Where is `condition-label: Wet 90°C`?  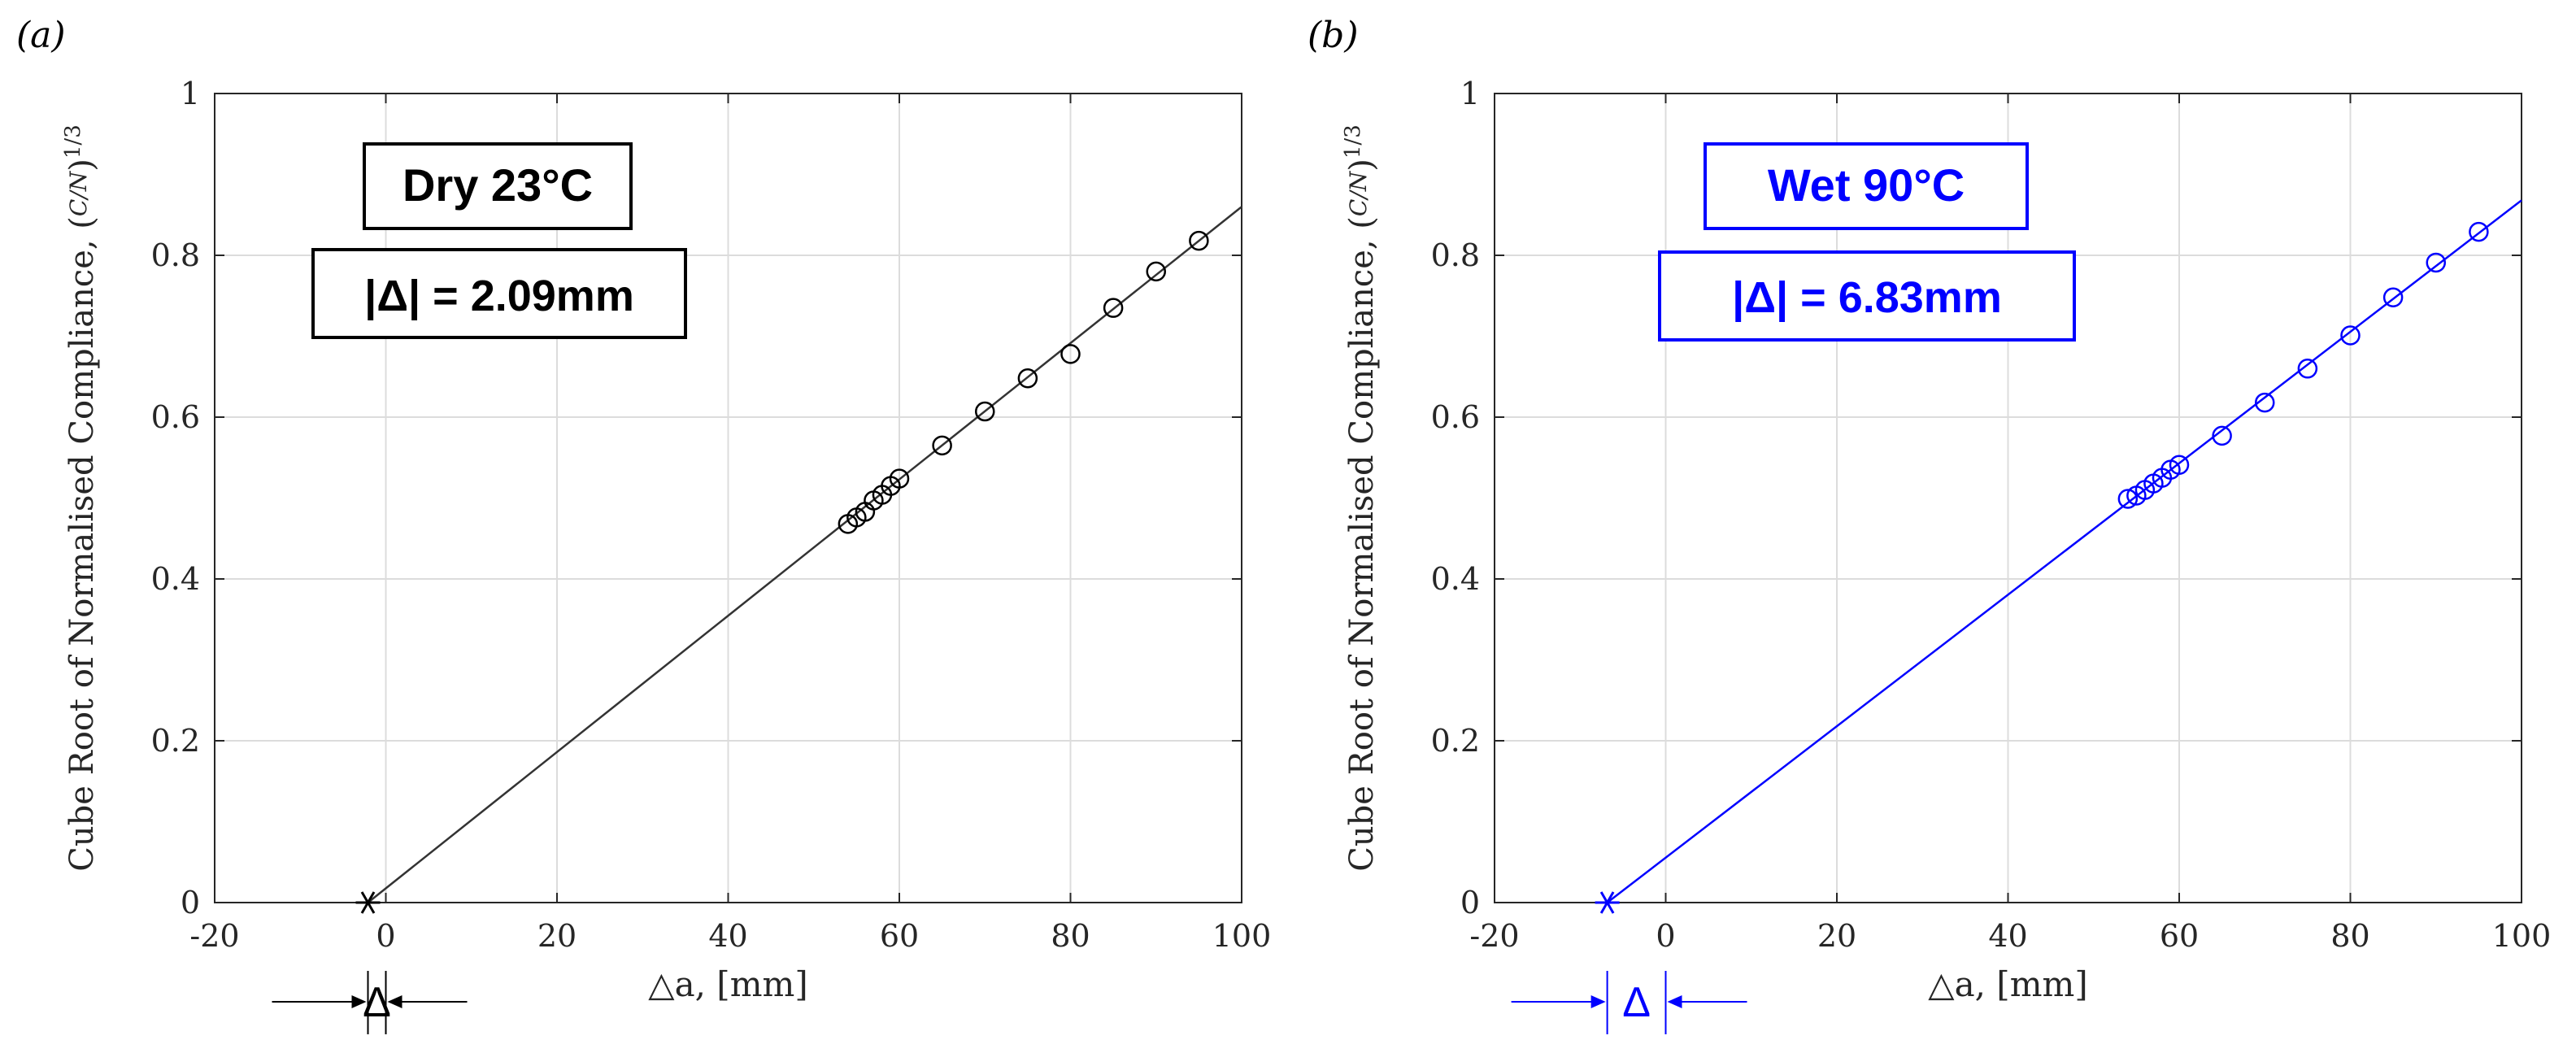
condition-label: Wet 90°C is located at coordinates (1867, 185).